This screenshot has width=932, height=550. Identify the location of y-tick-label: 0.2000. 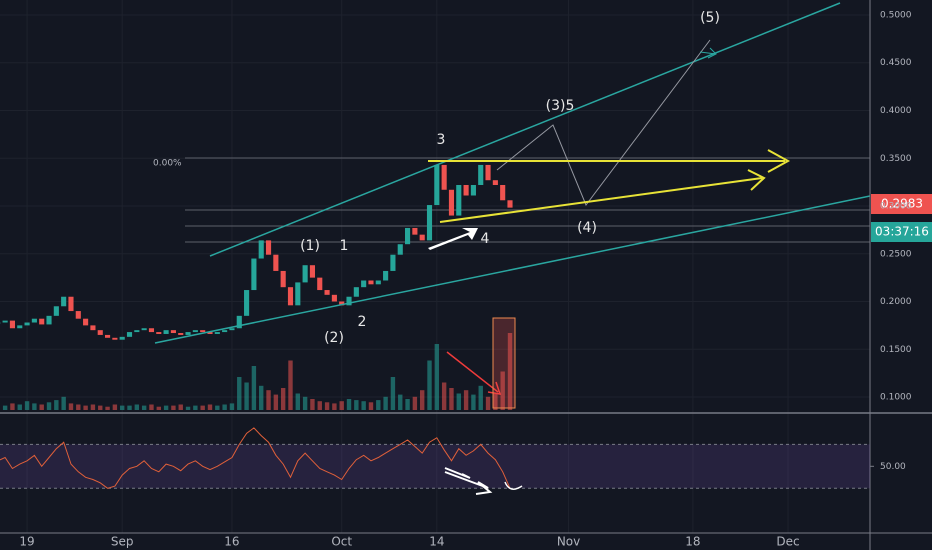
(896, 302).